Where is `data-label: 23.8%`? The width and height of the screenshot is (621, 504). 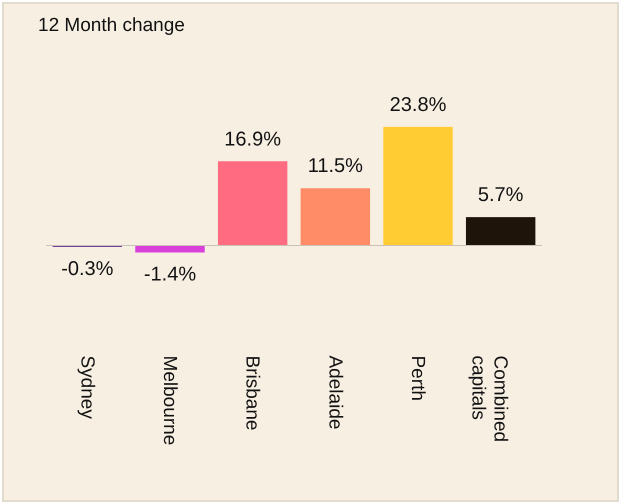 data-label: 23.8% is located at coordinates (418, 105).